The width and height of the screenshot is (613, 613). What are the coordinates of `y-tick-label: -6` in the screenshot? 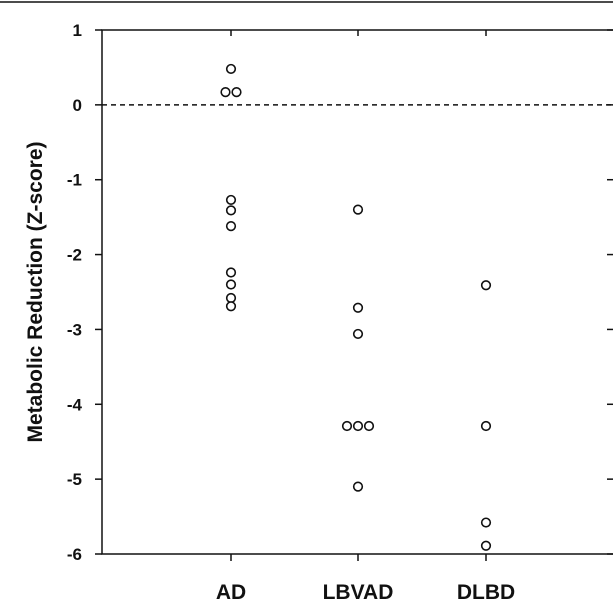 It's located at (74, 554).